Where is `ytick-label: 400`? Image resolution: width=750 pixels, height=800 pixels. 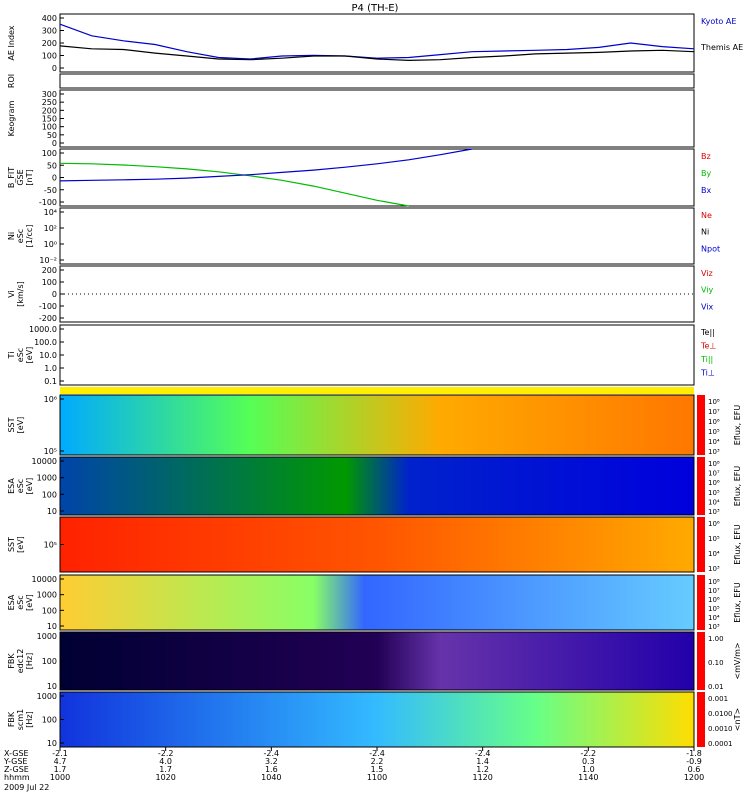
ytick-label: 400 is located at coordinates (49, 18).